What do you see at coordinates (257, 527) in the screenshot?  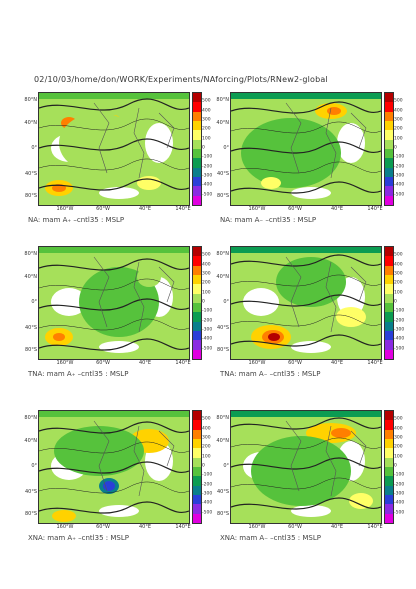 I see `lon-tick-label: 160°W` at bounding box center [257, 527].